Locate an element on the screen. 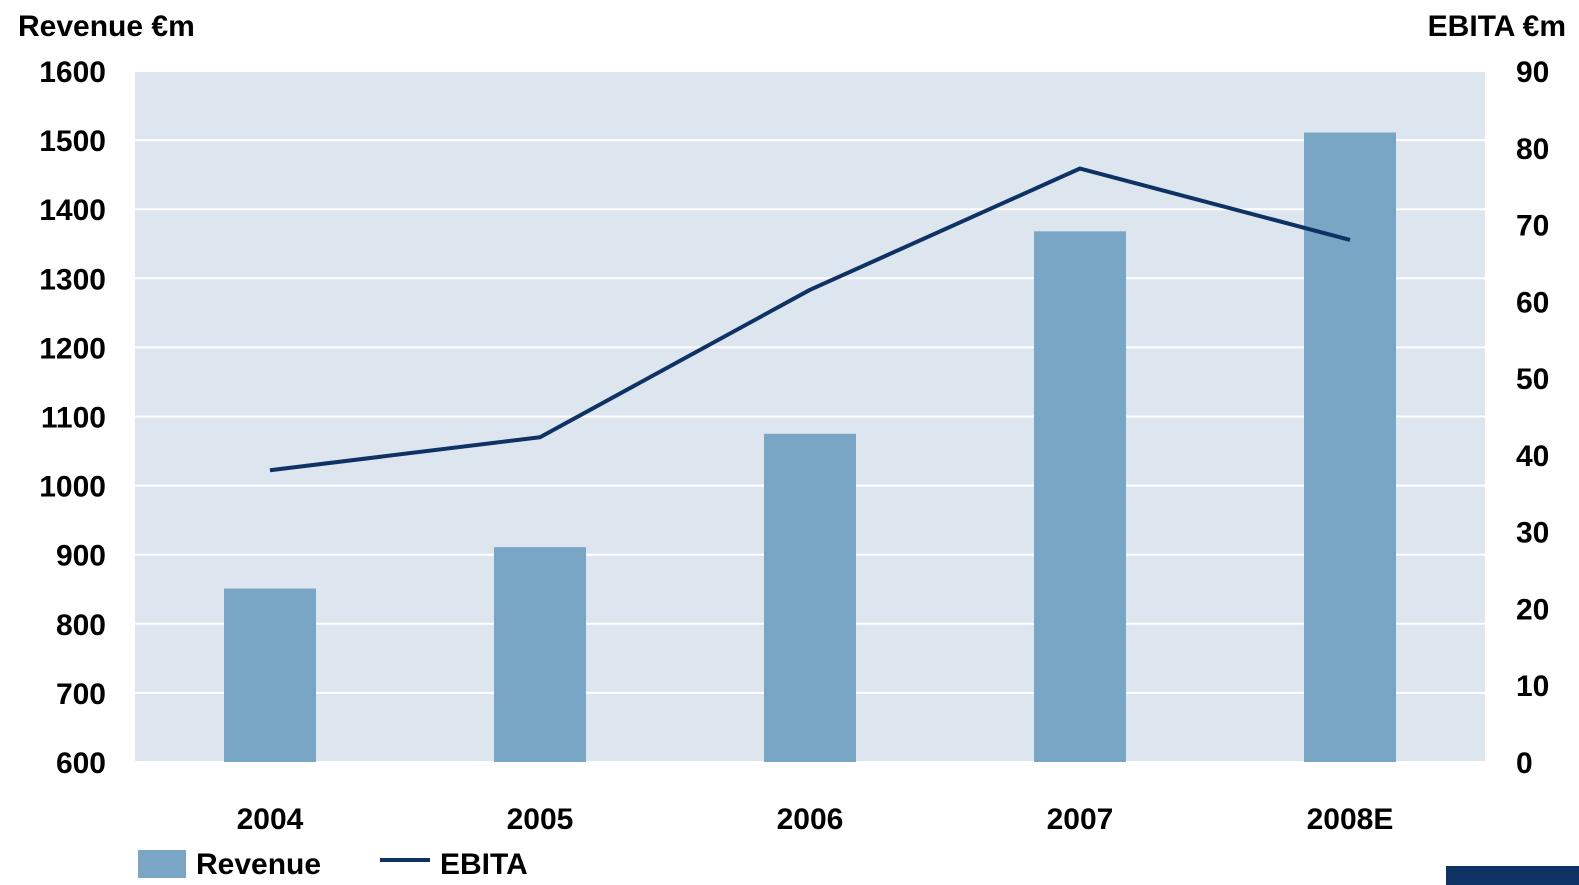 This screenshot has width=1579, height=885. revenue-bar-2006 is located at coordinates (810, 597).